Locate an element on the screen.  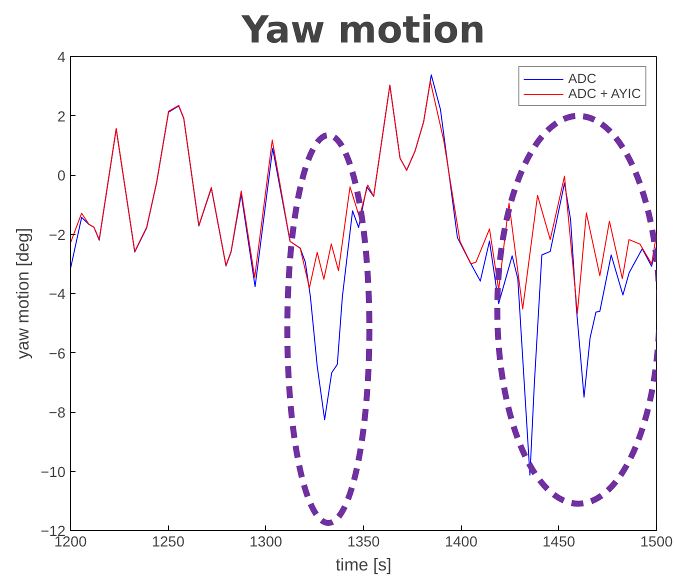
y-tick-label: −10 is located at coordinates (53, 472).